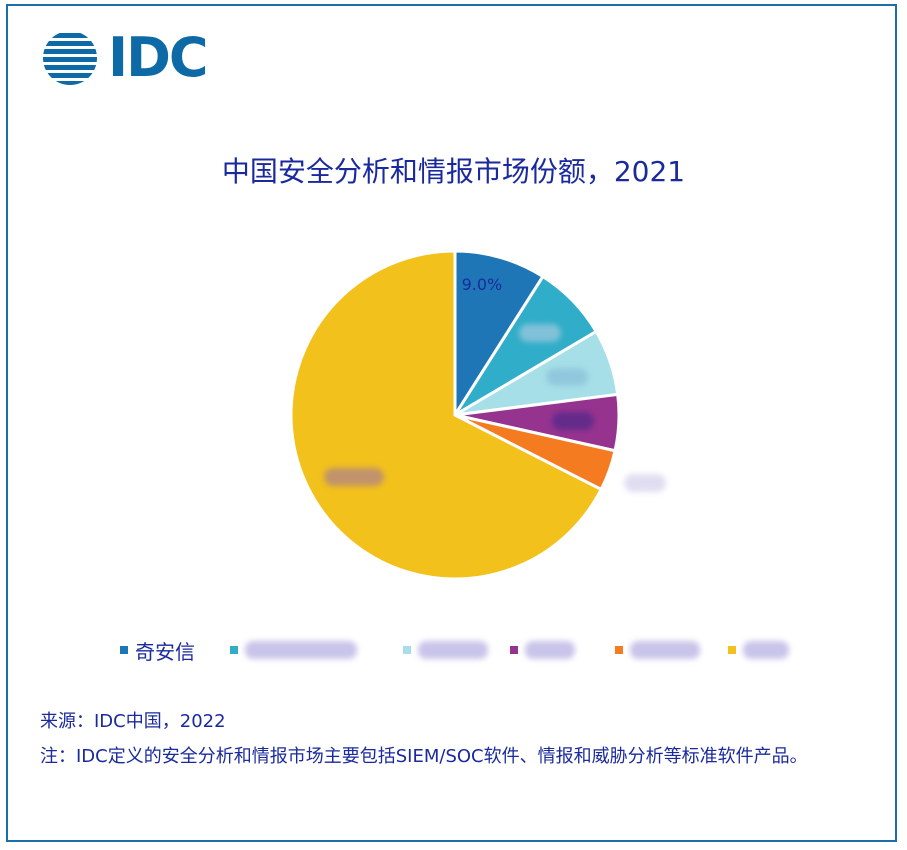  I want to click on pie-chart: 9.0%, so click(455, 415).